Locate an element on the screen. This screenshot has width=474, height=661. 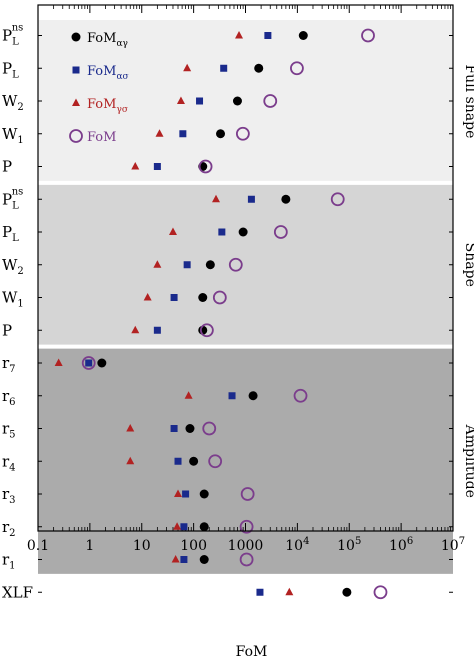
category-subscript: 3 is located at coordinates (12, 500).